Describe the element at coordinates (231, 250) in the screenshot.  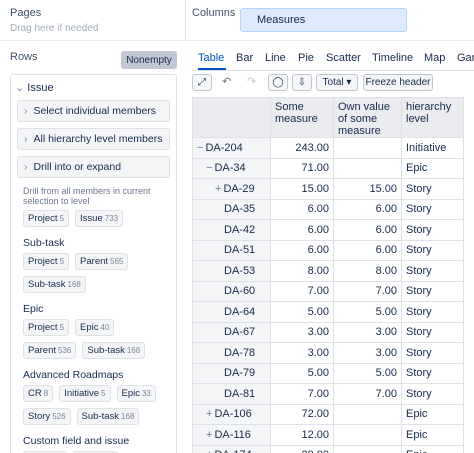
I see `row-header: DA-51` at that location.